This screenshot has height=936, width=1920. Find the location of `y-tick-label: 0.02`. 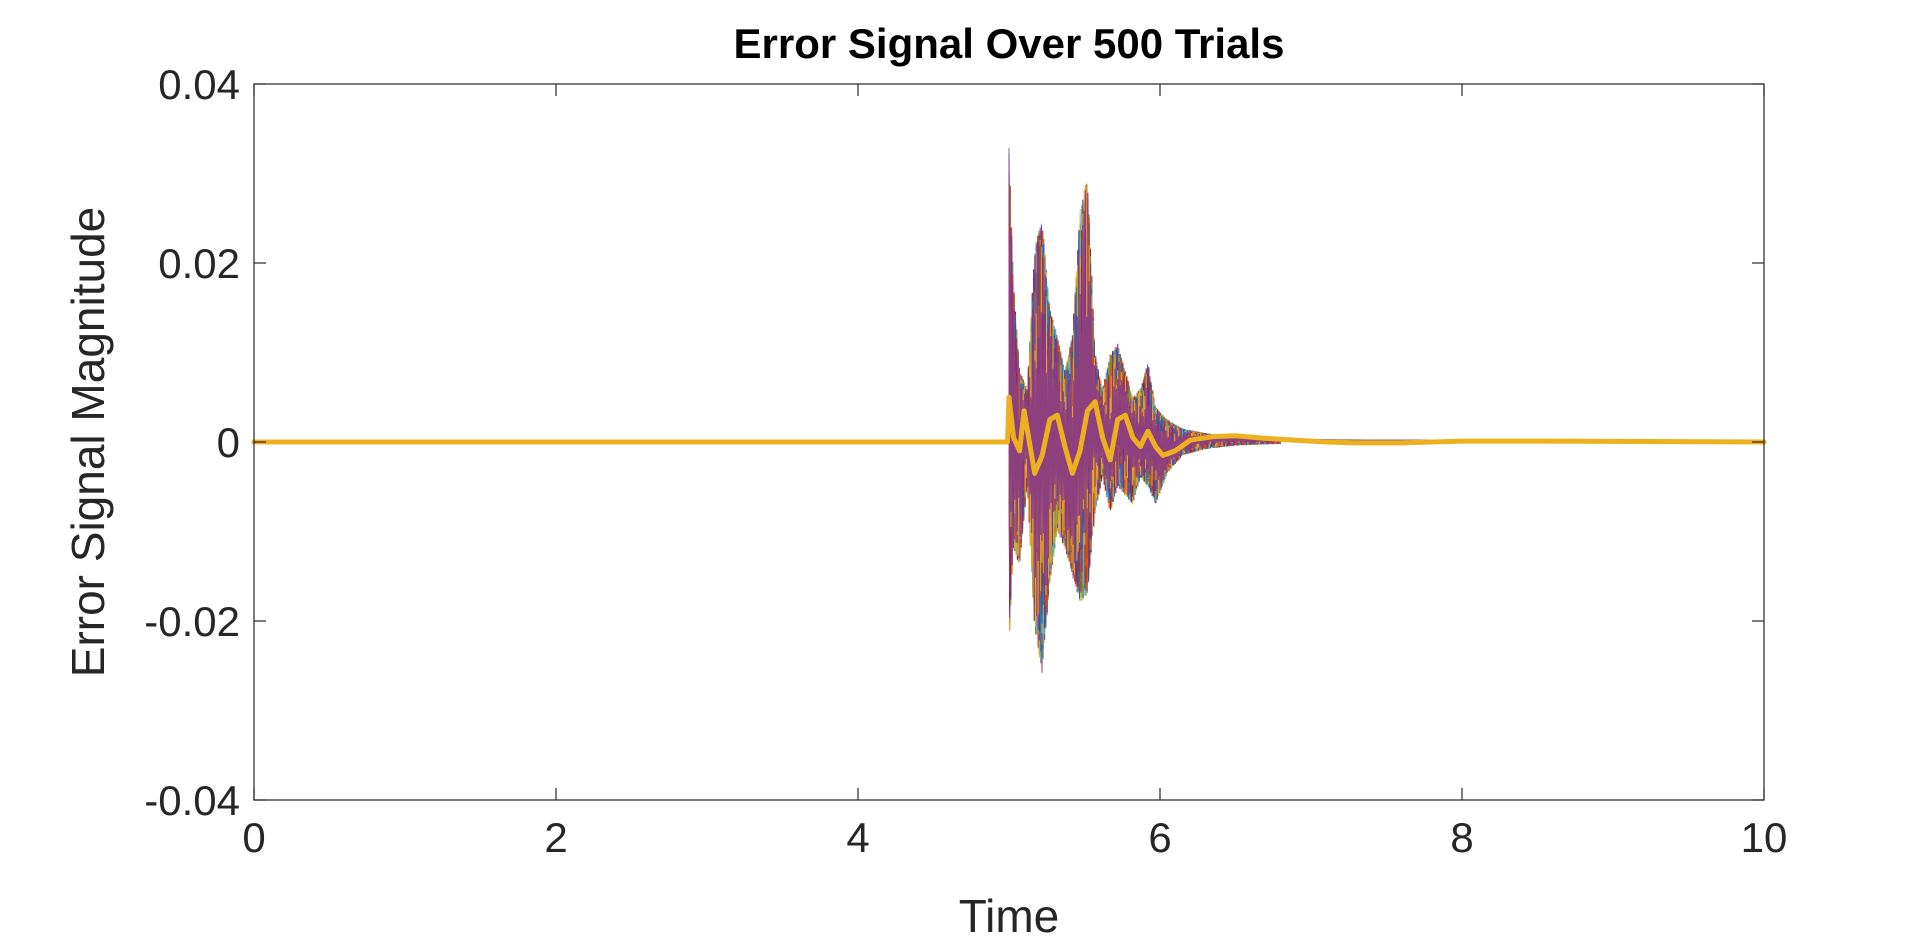

y-tick-label: 0.02 is located at coordinates (199, 263).